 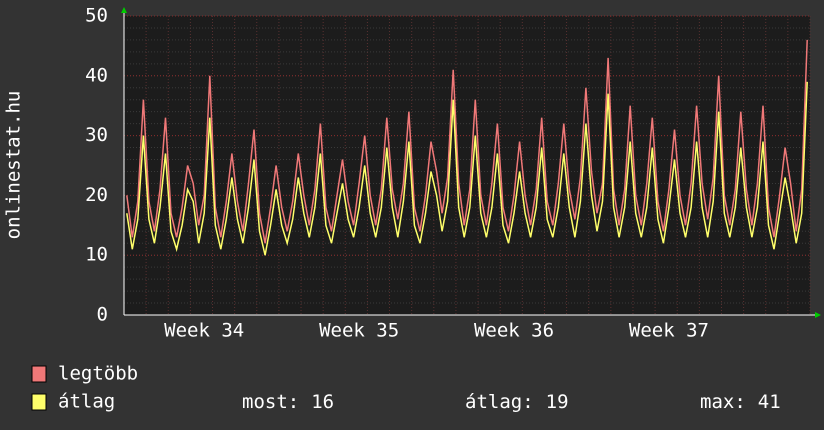 What do you see at coordinates (124, 10) in the screenshot?
I see `y-arrow` at bounding box center [124, 10].